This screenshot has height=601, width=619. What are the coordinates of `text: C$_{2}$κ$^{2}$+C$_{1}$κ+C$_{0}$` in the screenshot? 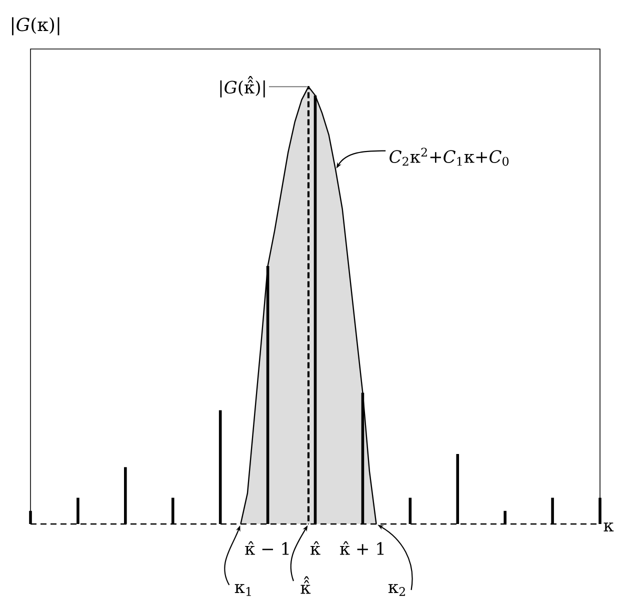 It's located at (449, 157).